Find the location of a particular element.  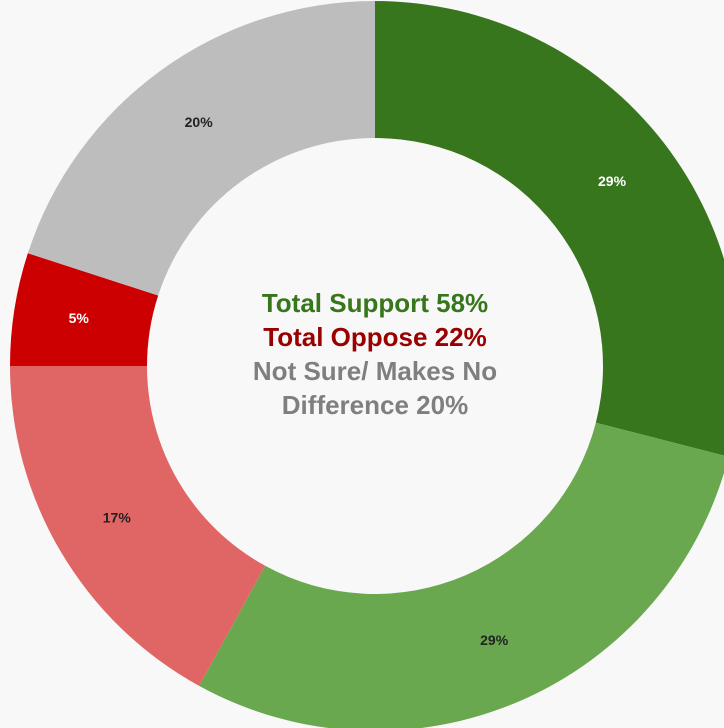

total-support-text: Total Support 58% is located at coordinates (375, 303).